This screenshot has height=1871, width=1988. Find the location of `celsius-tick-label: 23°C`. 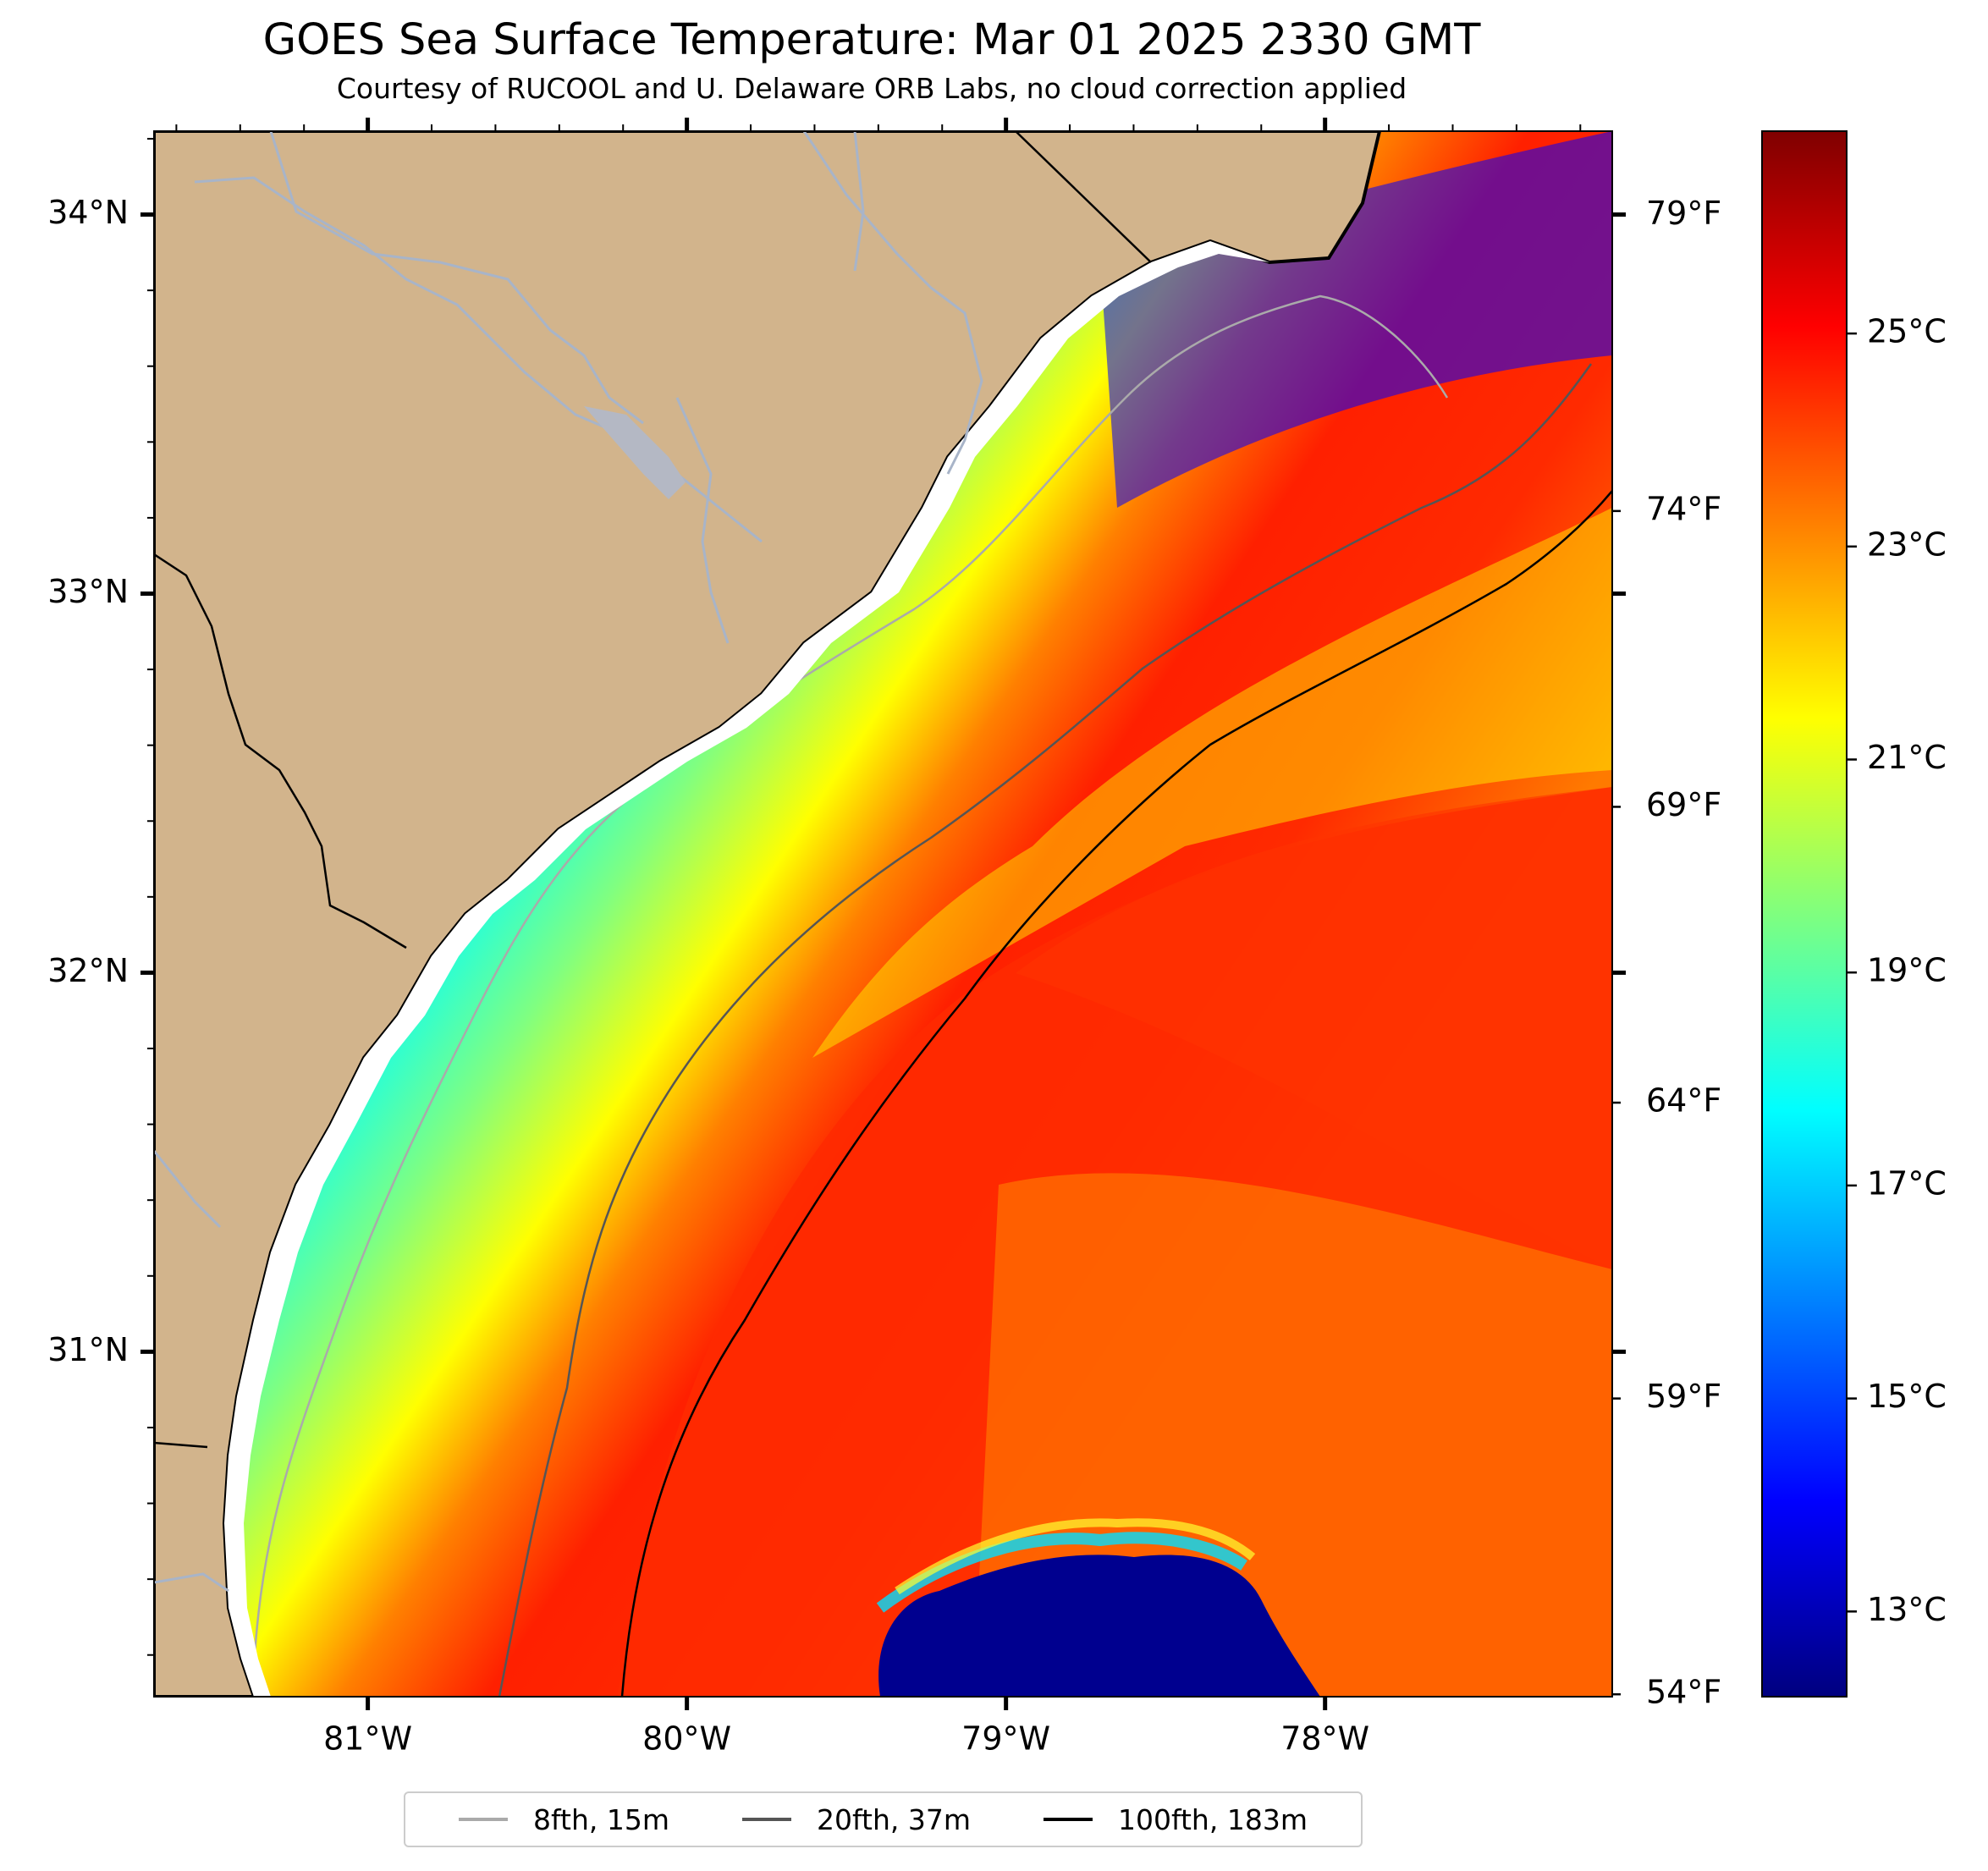

celsius-tick-label: 23°C is located at coordinates (1907, 545).